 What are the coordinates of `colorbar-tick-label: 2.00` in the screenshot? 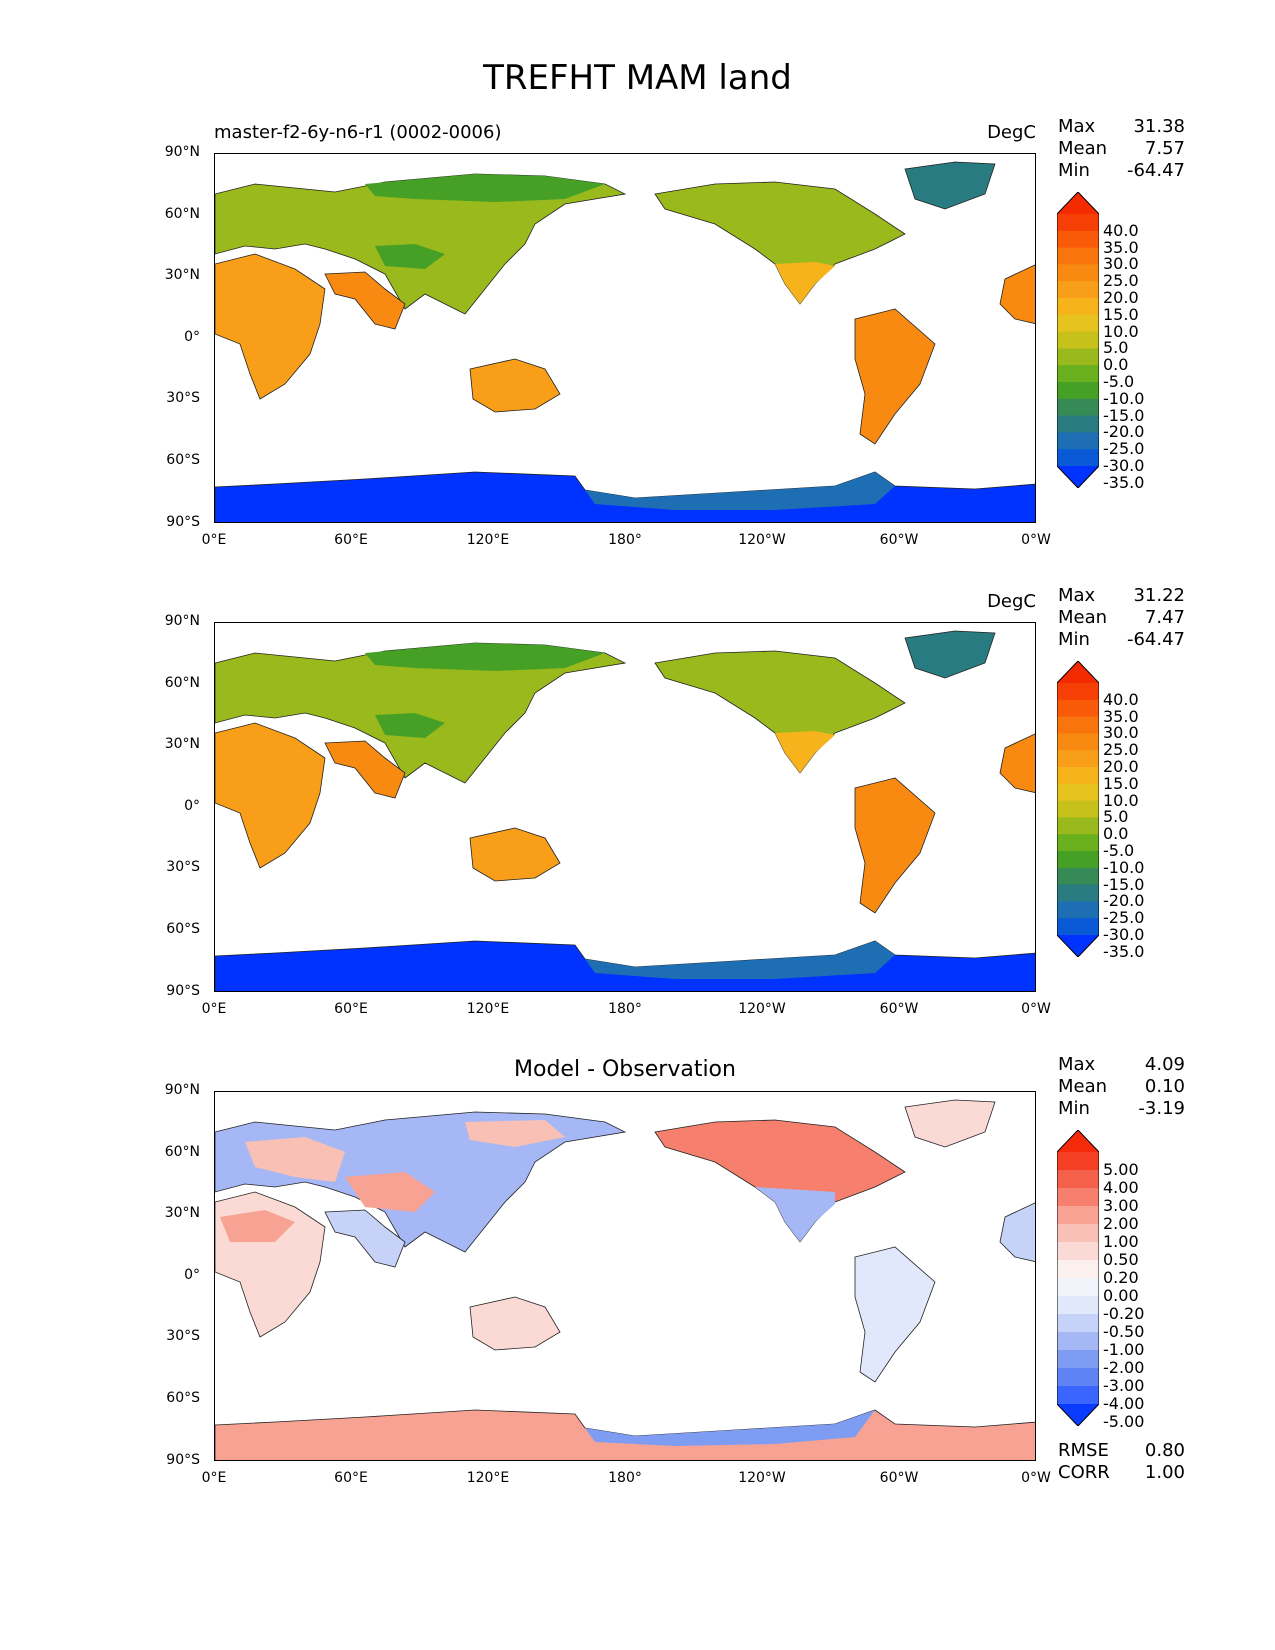 It's located at (1121, 1223).